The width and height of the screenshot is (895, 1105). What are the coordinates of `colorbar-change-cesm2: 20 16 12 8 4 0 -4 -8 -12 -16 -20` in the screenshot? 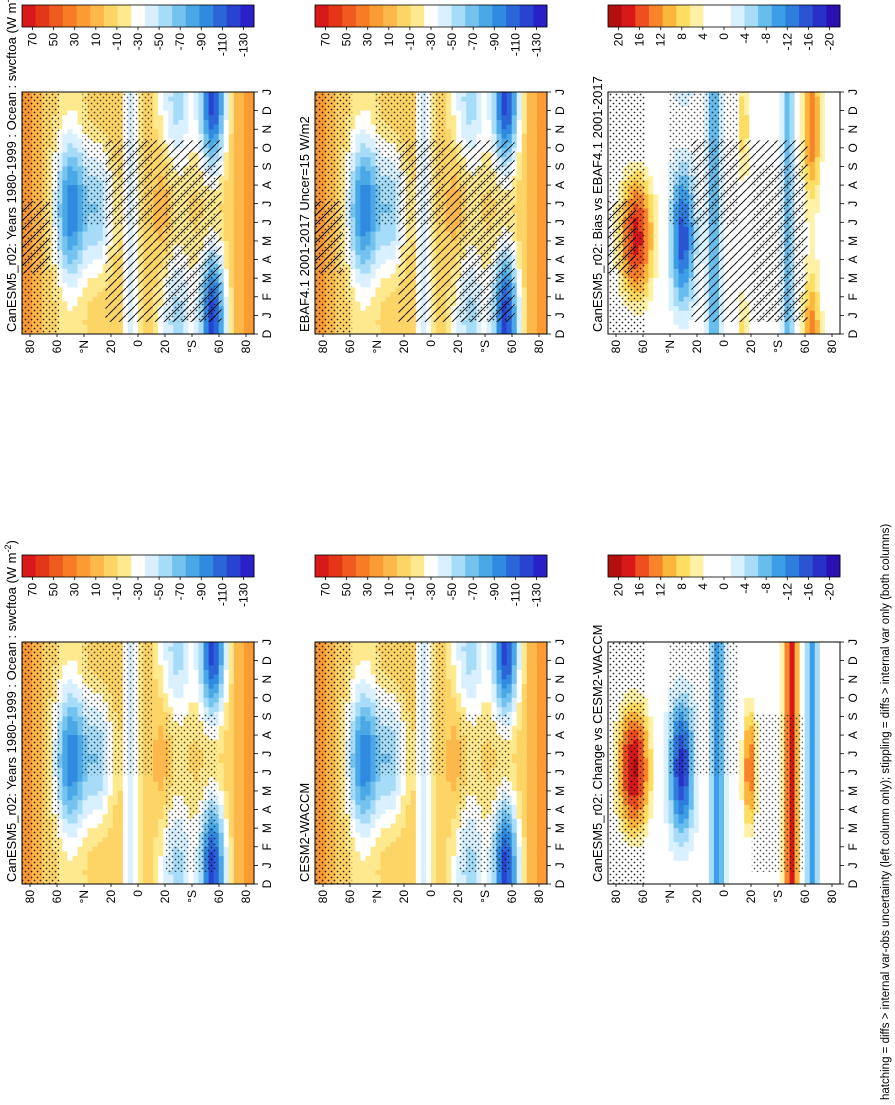 It's located at (724, 577).